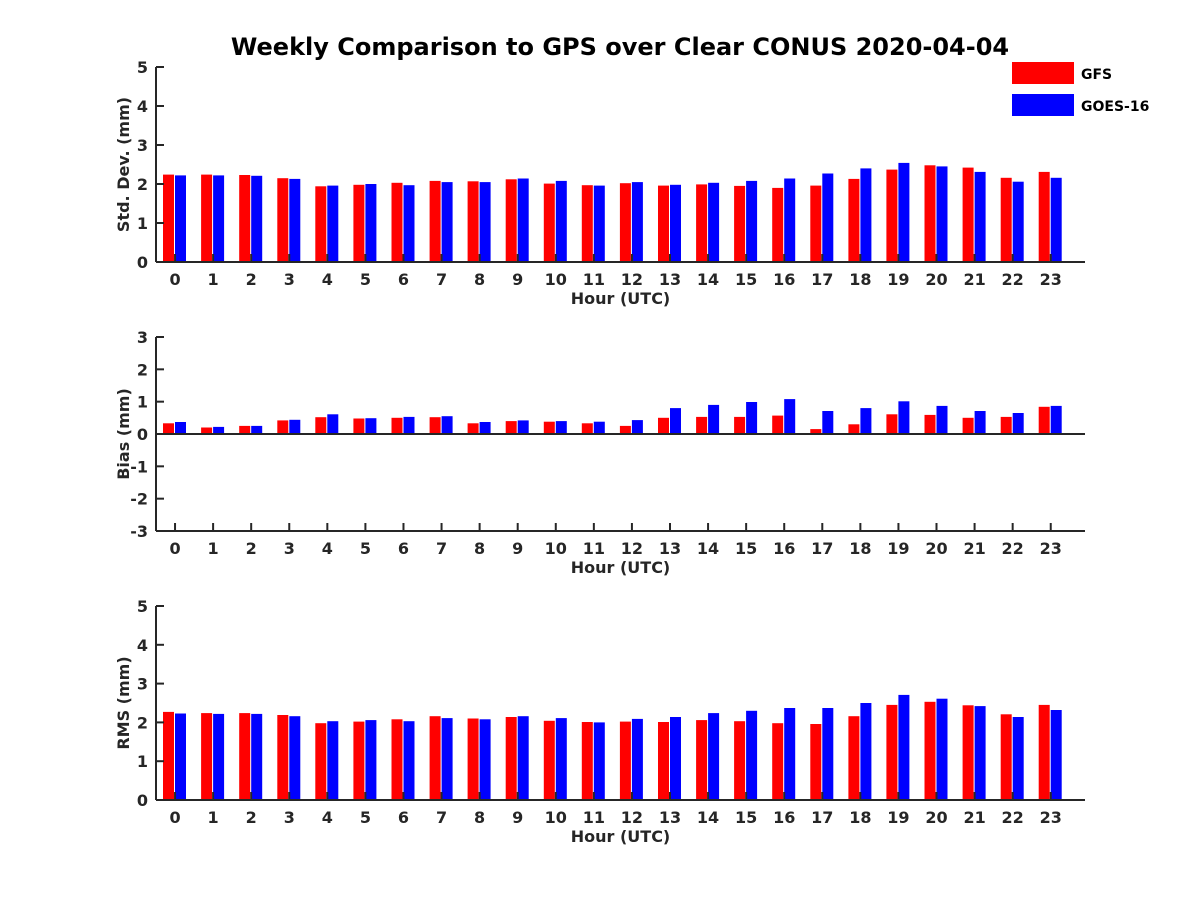 Image resolution: width=1200 pixels, height=905 pixels. Describe the element at coordinates (936, 548) in the screenshot. I see `x-tick-label: 20` at that location.